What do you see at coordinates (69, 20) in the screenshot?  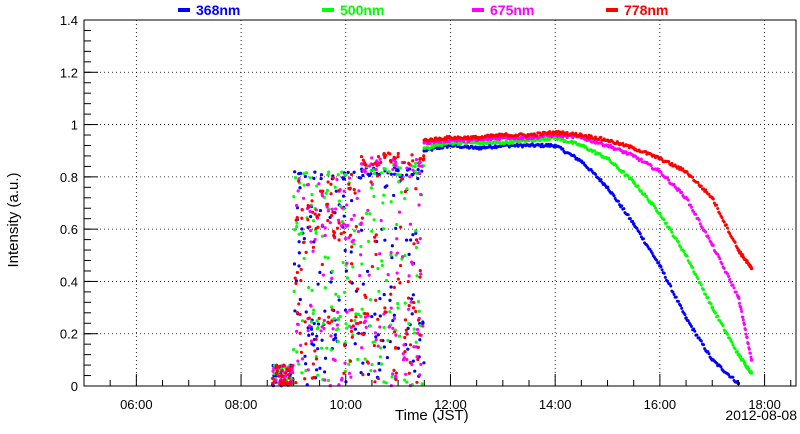 I see `y-tick-label: 1.4` at bounding box center [69, 20].